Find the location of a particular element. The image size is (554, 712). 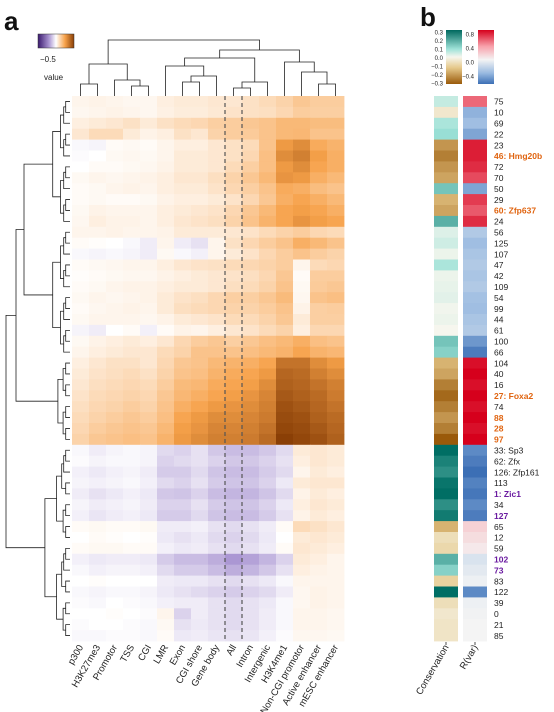

row-label: 75 is located at coordinates (499, 102).